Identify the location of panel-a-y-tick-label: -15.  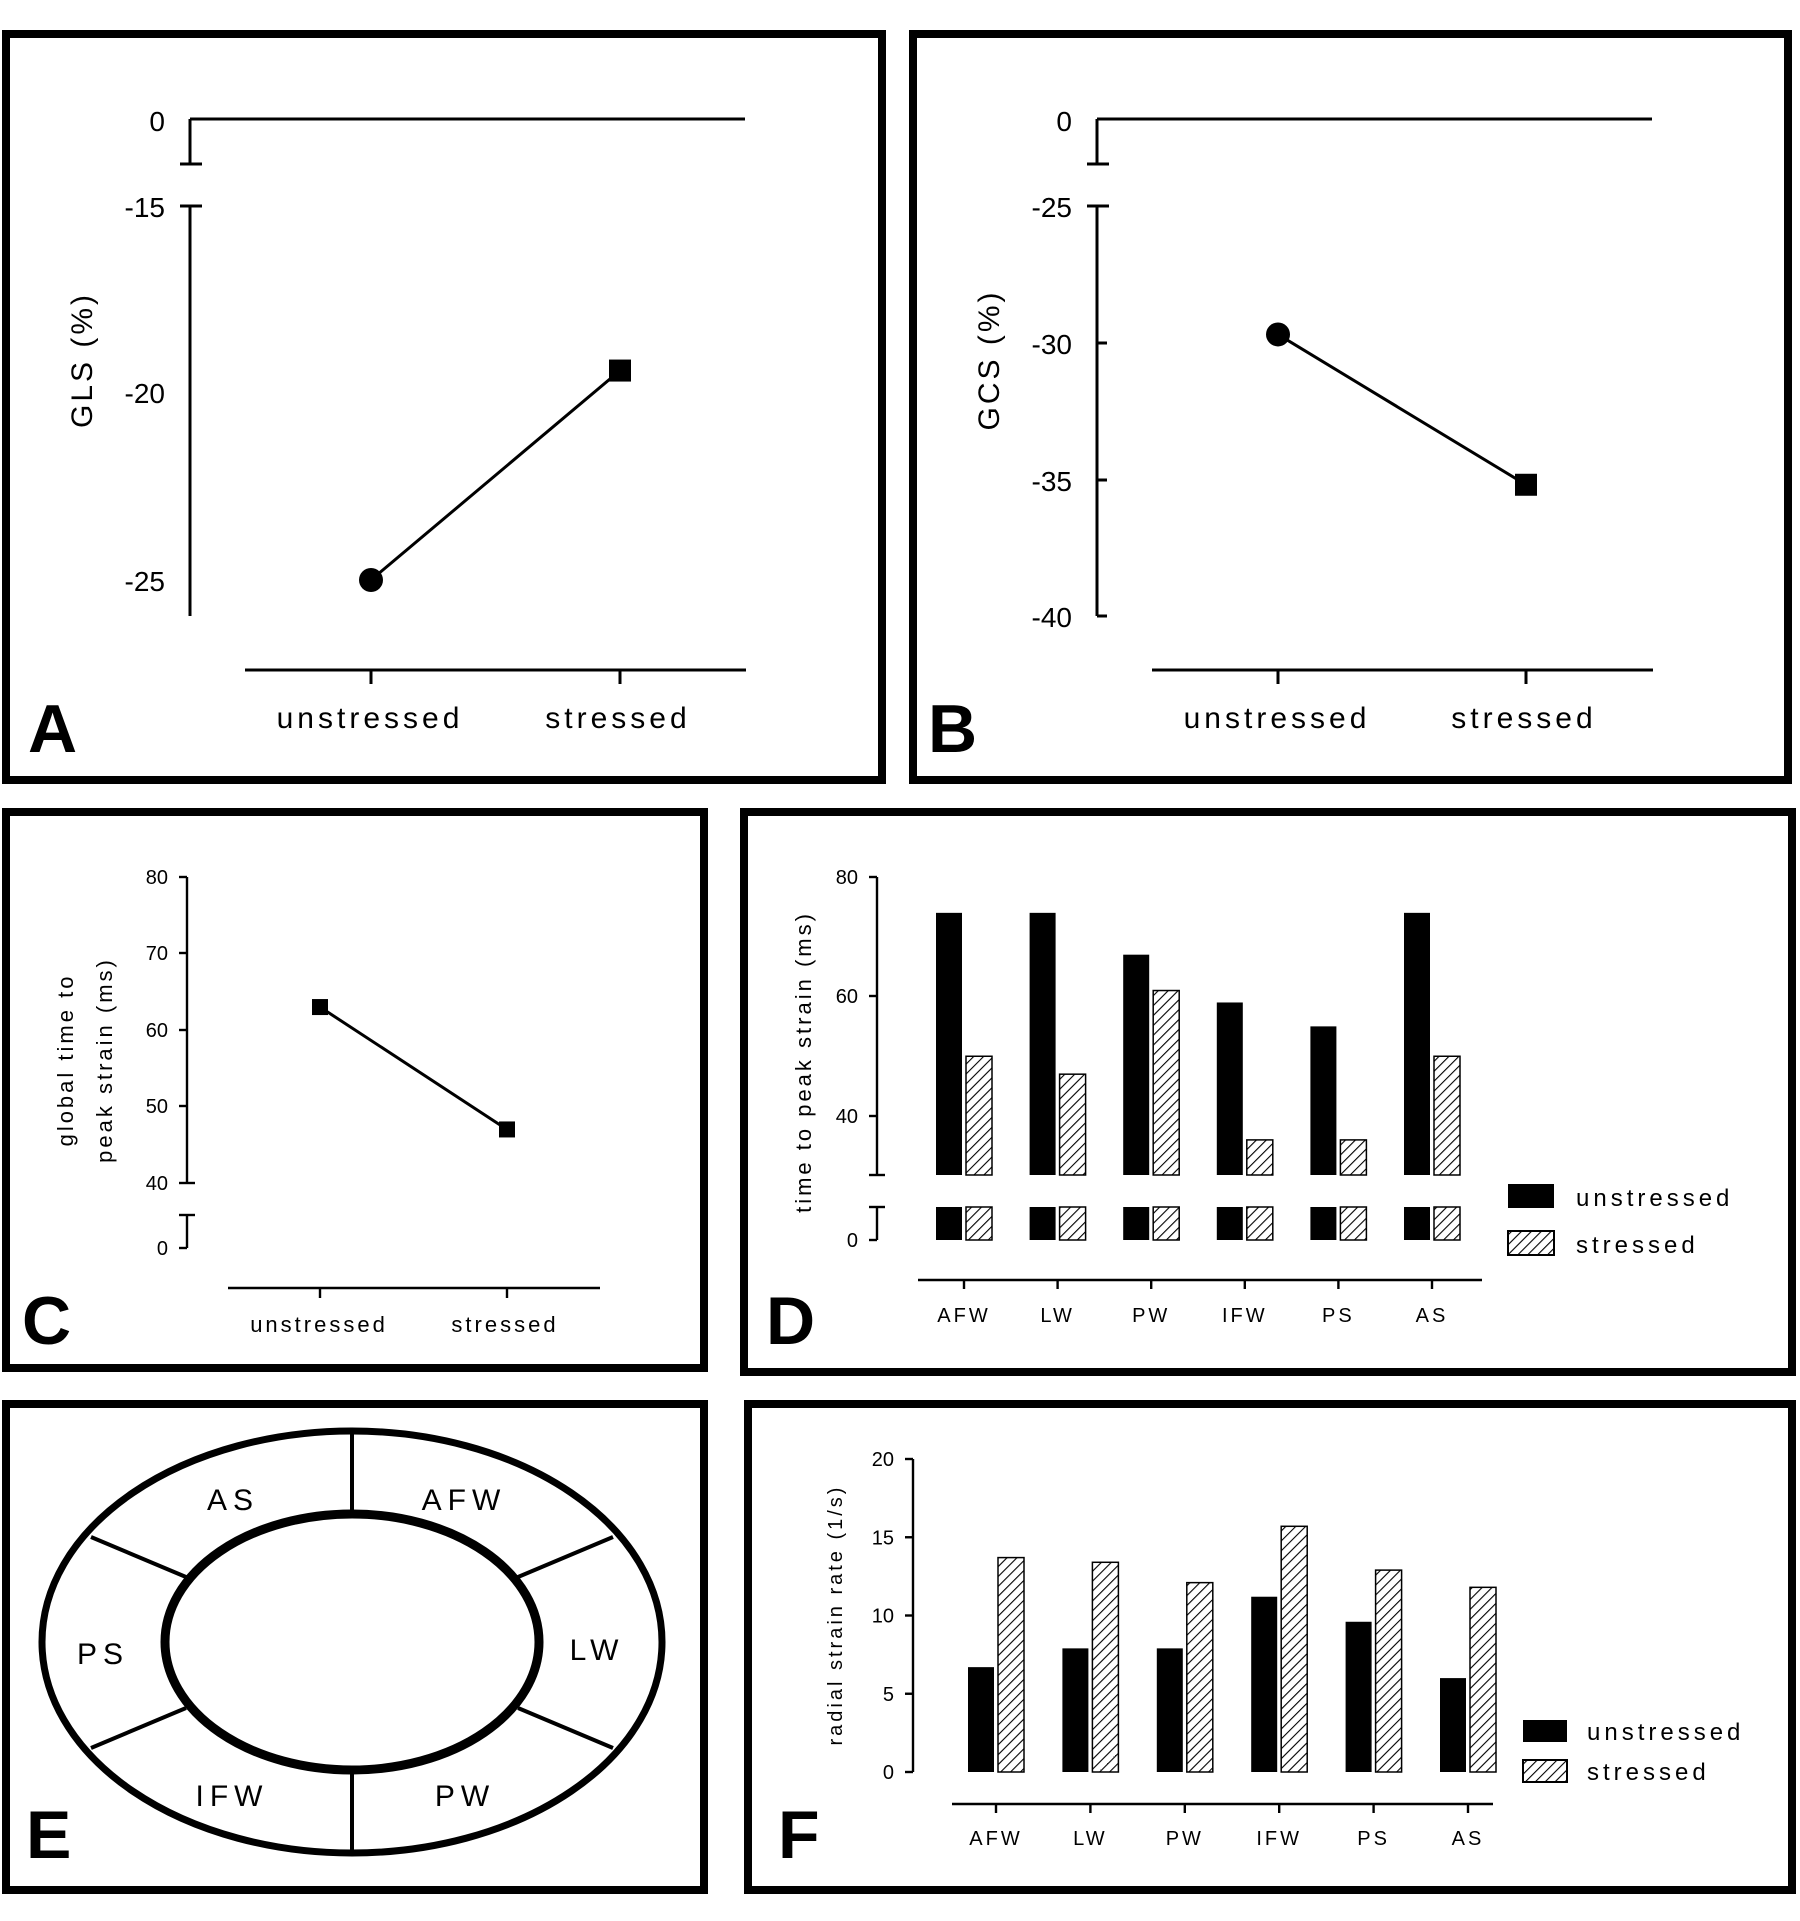
(145, 207).